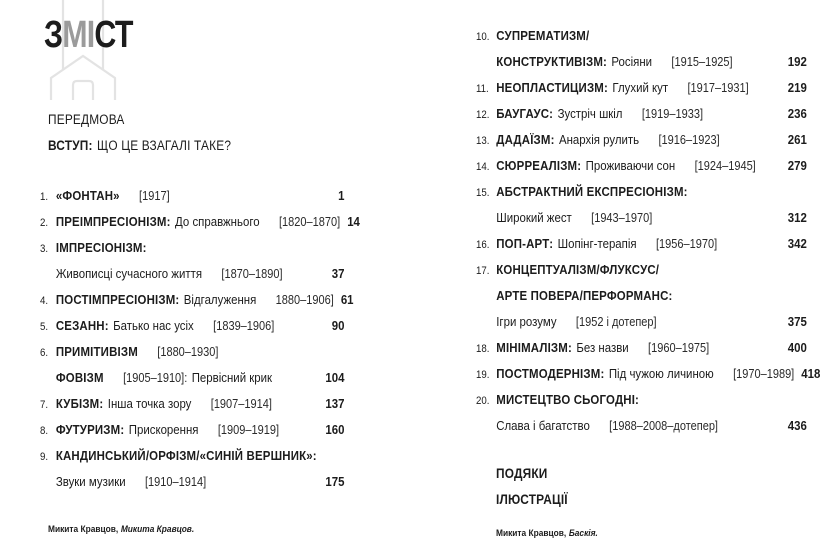 This screenshot has height=560, width=840. I want to click on toc-entry-row: АРТЕ ПОВЕРА/ПЕРФОРМАНС:, so click(641, 301).